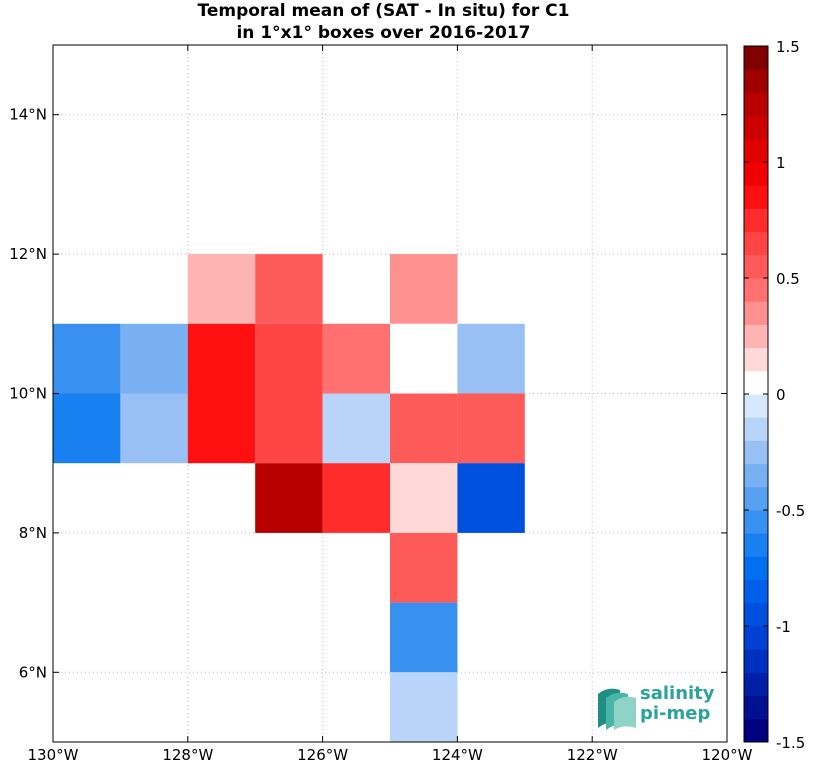  I want to click on colorbar: 1.5 1 0.5 0 -0.5 -1 -1.5, so click(774, 395).